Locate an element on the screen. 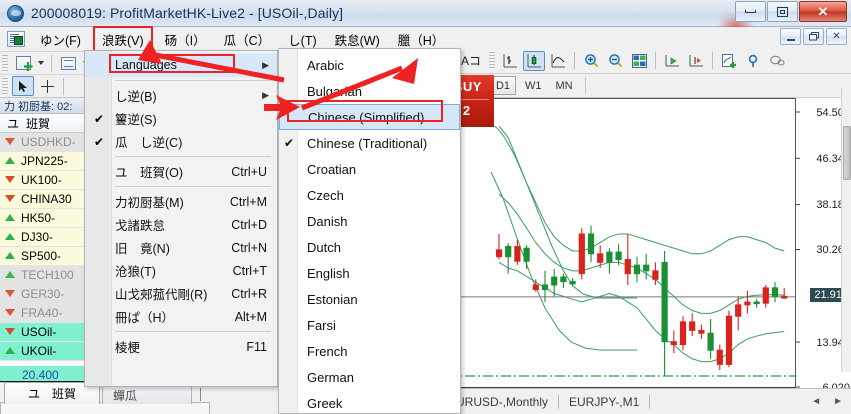 Image resolution: width=851 pixels, height=414 pixels. market-watch-row: JPN225- is located at coordinates (45, 161).